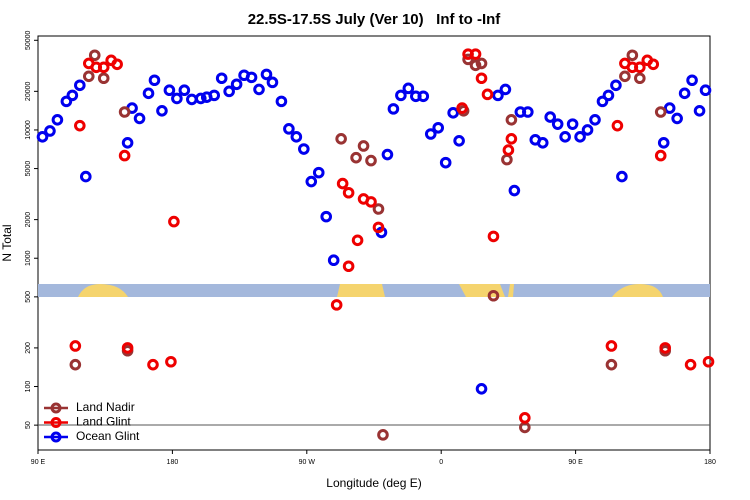 This screenshot has height=500, width=750. What do you see at coordinates (28, 348) in the screenshot?
I see `y-tick-label: 200` at bounding box center [28, 348].